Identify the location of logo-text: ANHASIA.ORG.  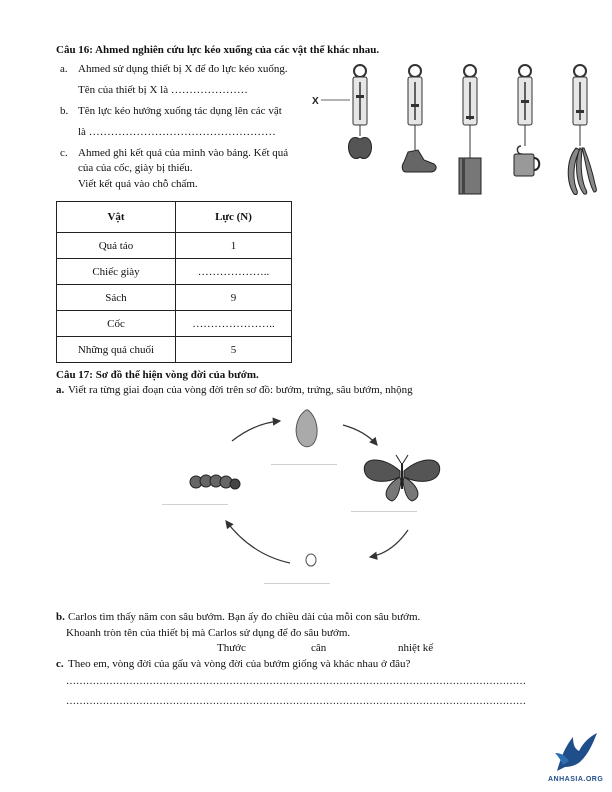
(576, 779).